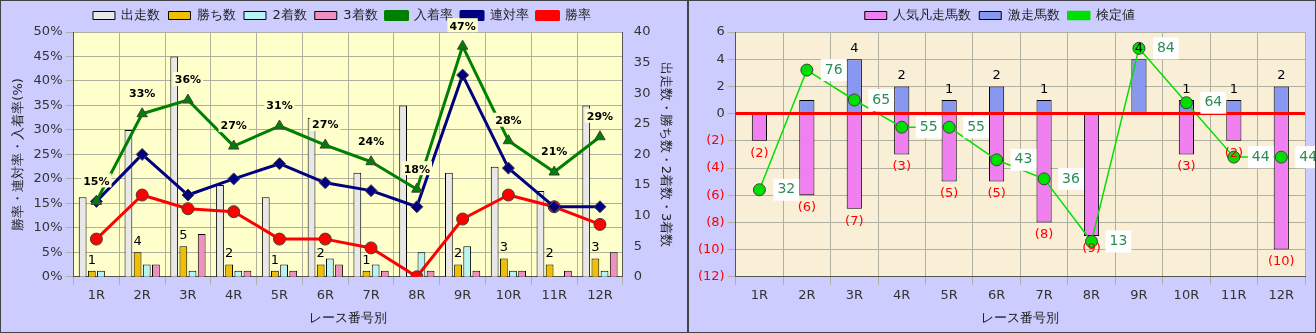 The width and height of the screenshot is (1316, 333). I want to click on y-tick-label: 50%, so click(48, 31).